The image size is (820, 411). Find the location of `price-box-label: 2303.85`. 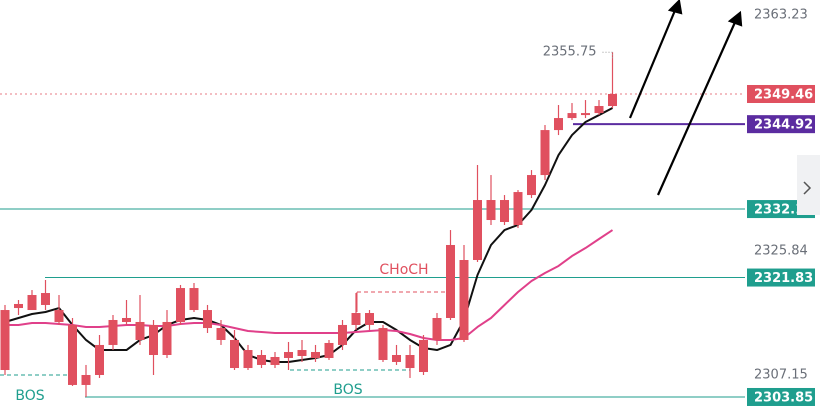

price-box-label: 2303.85 is located at coordinates (783, 397).